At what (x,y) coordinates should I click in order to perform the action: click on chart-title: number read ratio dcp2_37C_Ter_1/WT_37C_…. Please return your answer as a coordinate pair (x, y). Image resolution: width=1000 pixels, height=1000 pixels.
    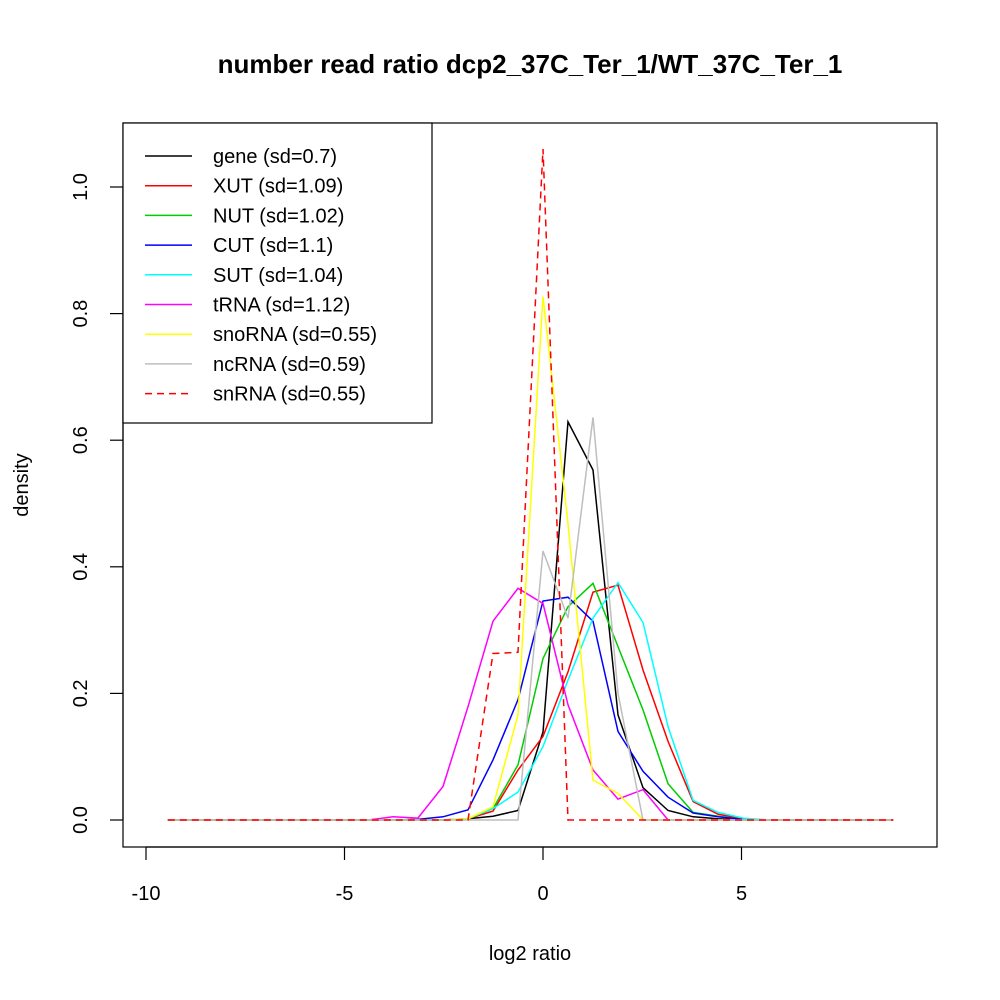
    Looking at the image, I should click on (530, 64).